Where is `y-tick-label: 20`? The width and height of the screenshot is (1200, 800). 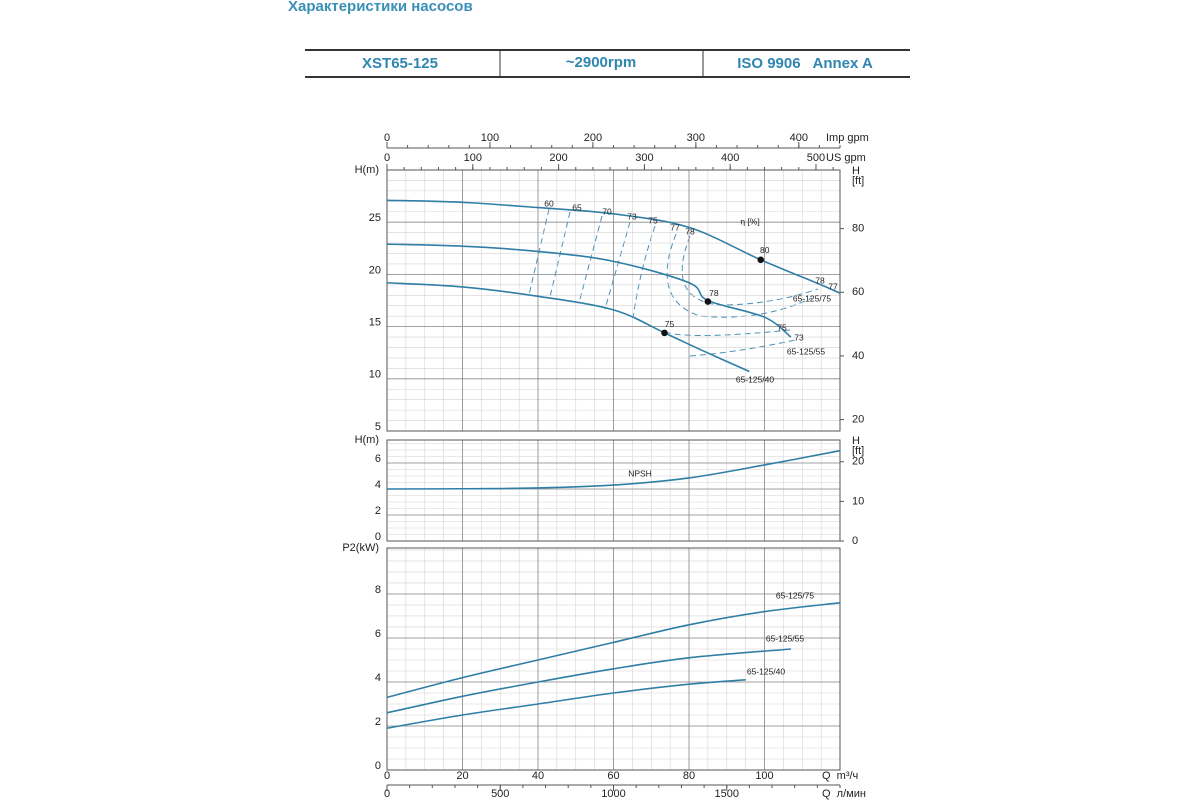 y-tick-label: 20 is located at coordinates (375, 270).